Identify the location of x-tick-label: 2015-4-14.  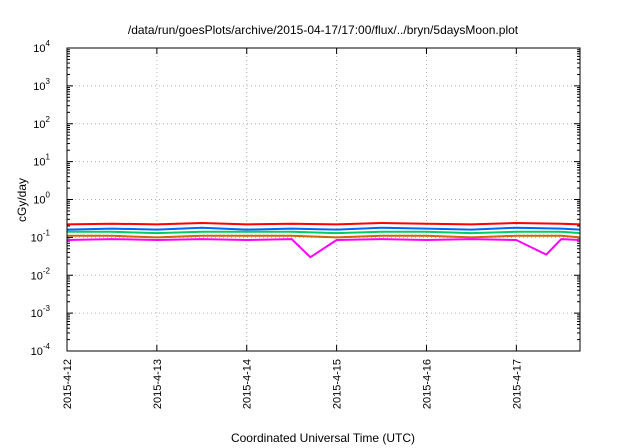
(248, 384).